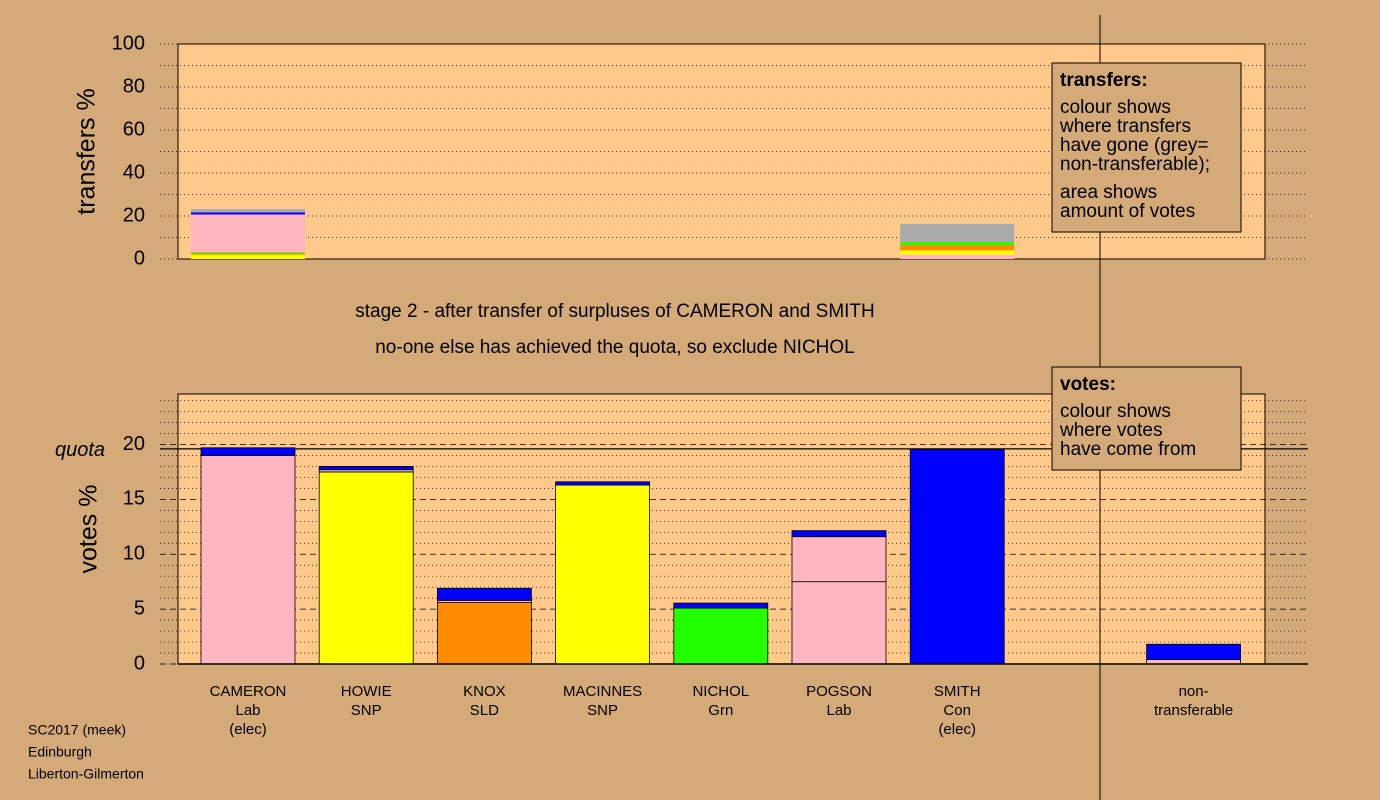  I want to click on legend-line: have come from, so click(1128, 449).